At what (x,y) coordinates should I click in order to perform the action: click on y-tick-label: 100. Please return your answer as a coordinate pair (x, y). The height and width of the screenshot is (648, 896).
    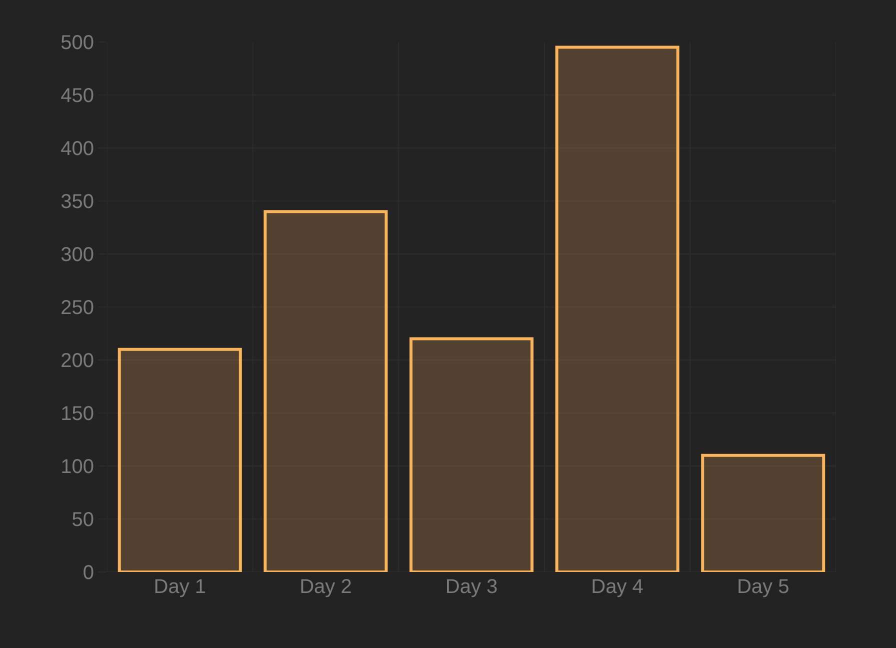
    Looking at the image, I should click on (77, 467).